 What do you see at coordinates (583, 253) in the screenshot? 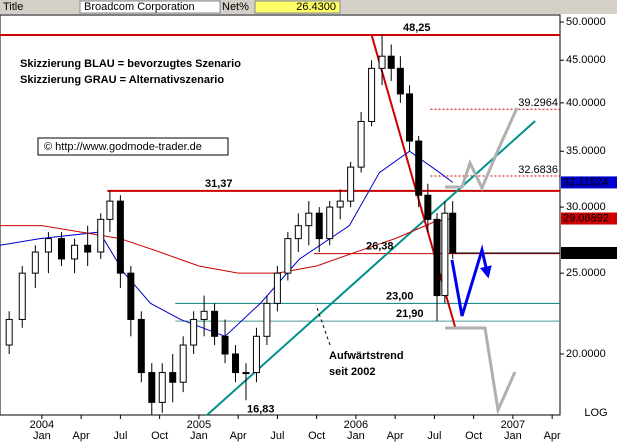
I see `value-box-label: 26.4300` at bounding box center [583, 253].